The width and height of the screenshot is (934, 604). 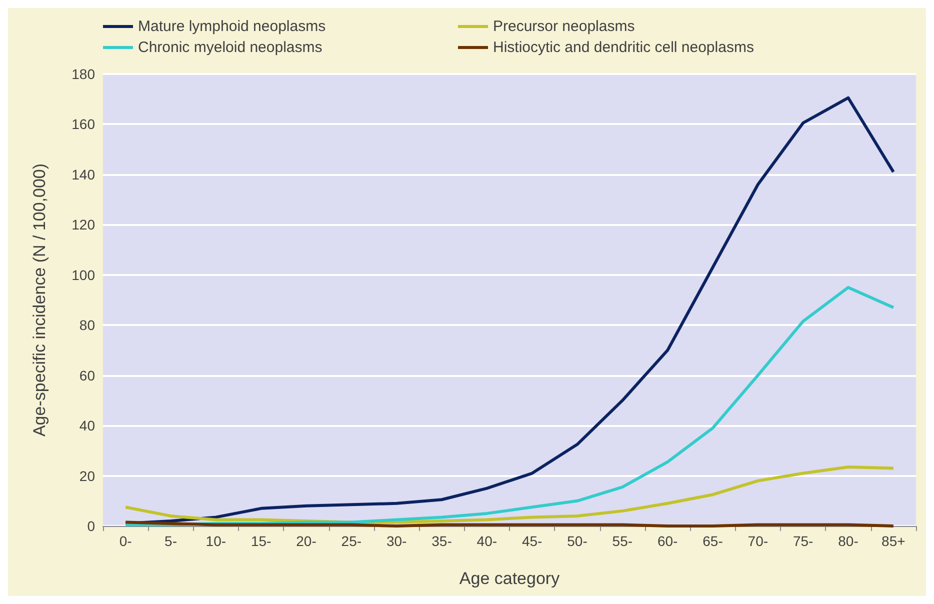 What do you see at coordinates (564, 26) in the screenshot?
I see `legend-label: Precursor neoplasms` at bounding box center [564, 26].